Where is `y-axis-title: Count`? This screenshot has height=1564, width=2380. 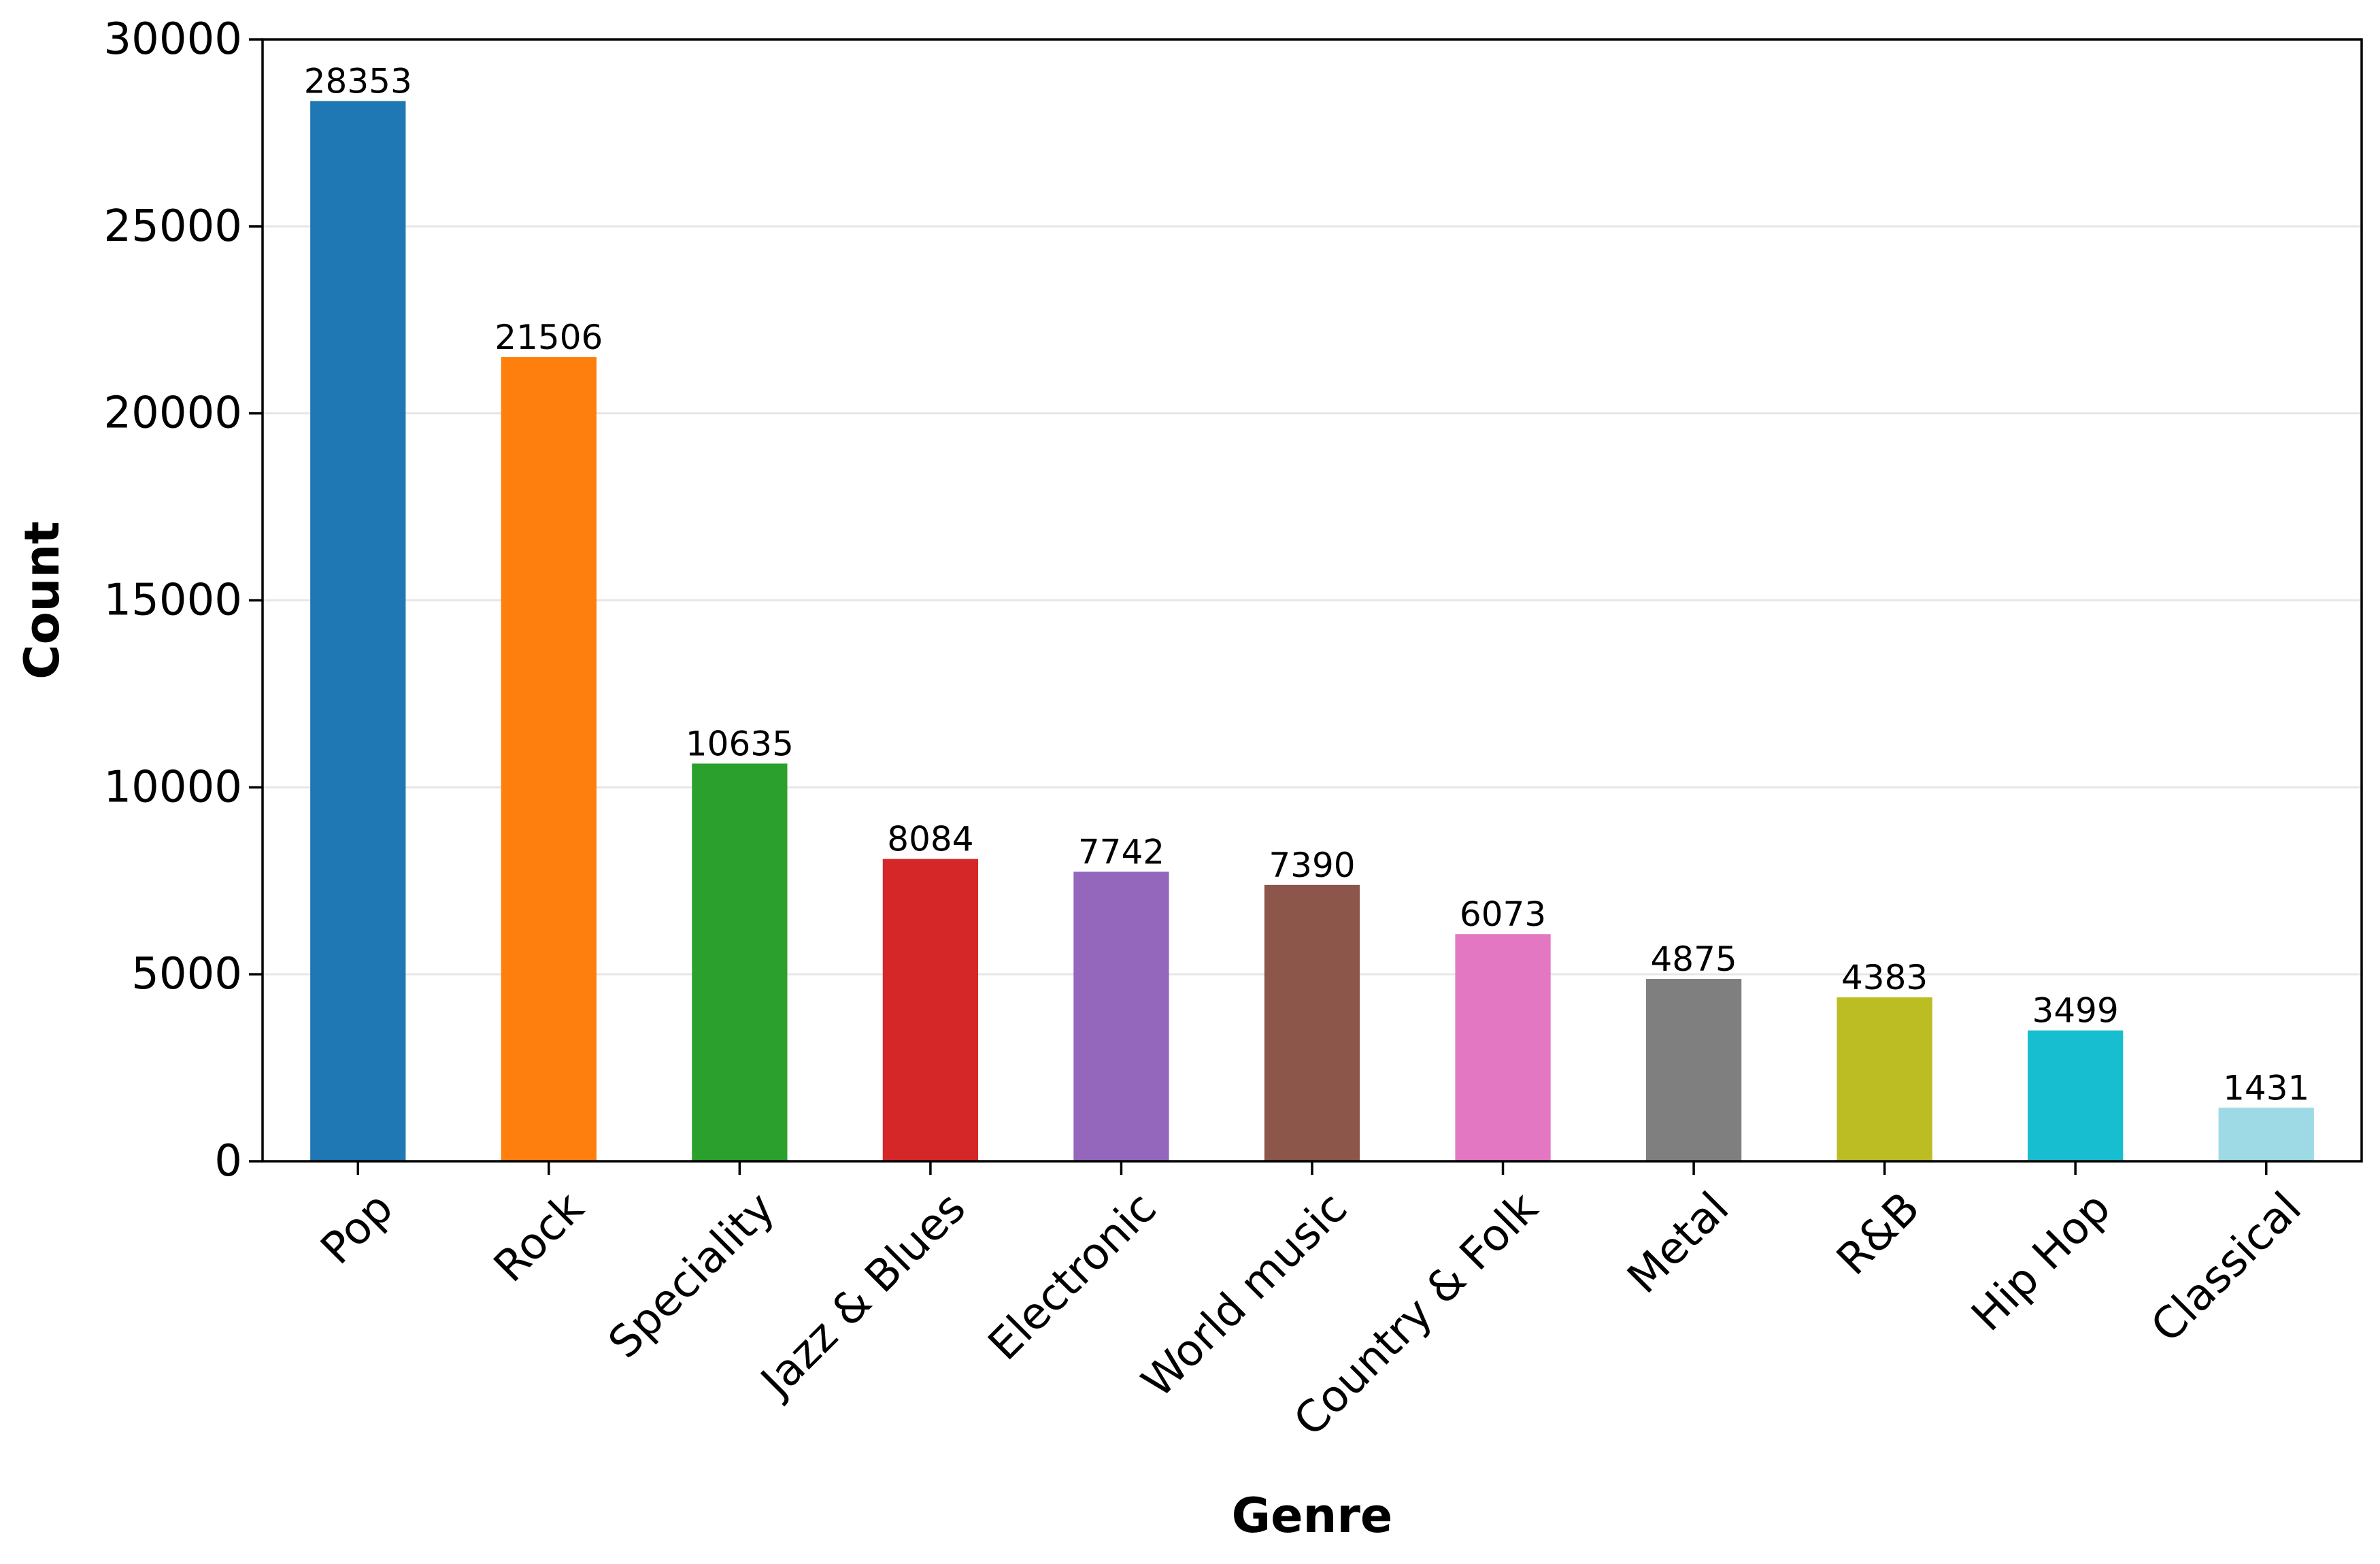
y-axis-title: Count is located at coordinates (42, 600).